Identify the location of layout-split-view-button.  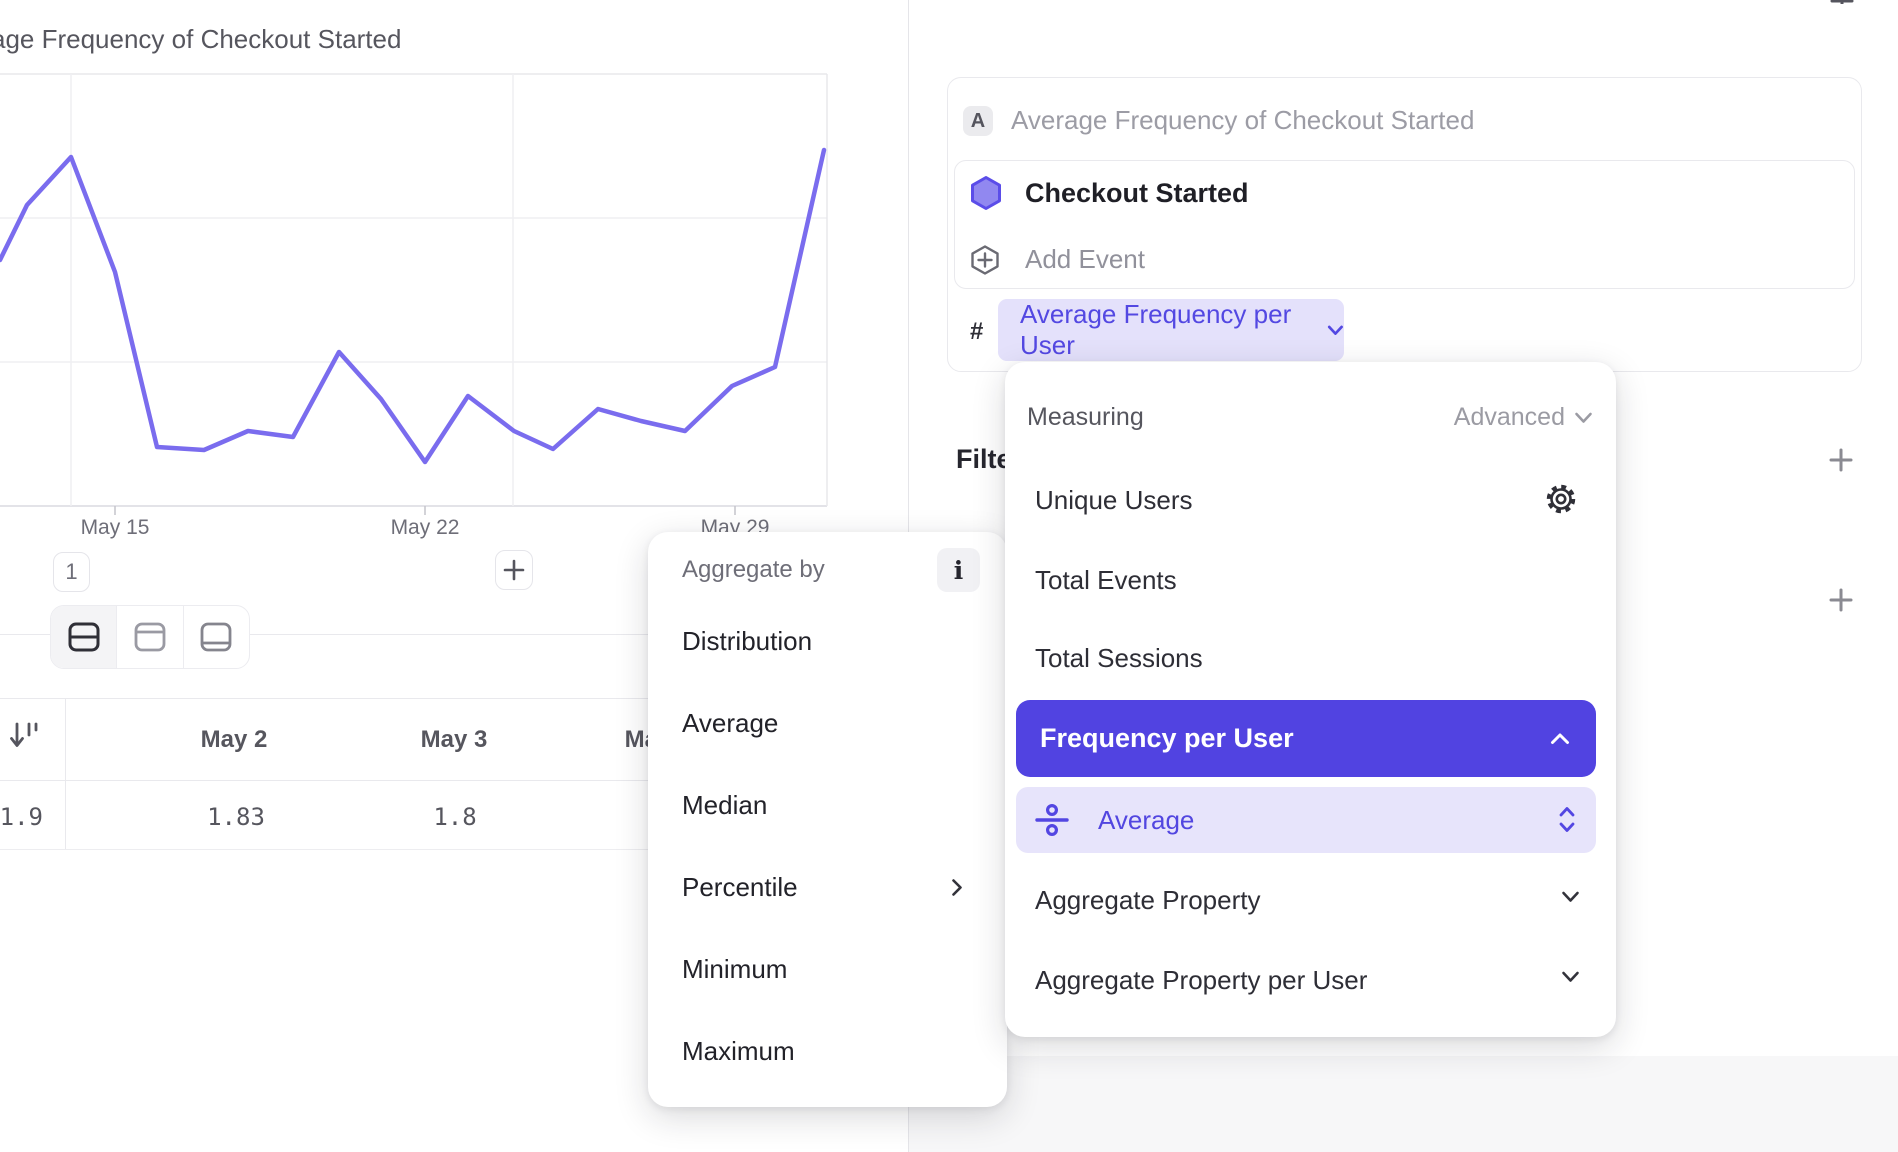
(84, 637).